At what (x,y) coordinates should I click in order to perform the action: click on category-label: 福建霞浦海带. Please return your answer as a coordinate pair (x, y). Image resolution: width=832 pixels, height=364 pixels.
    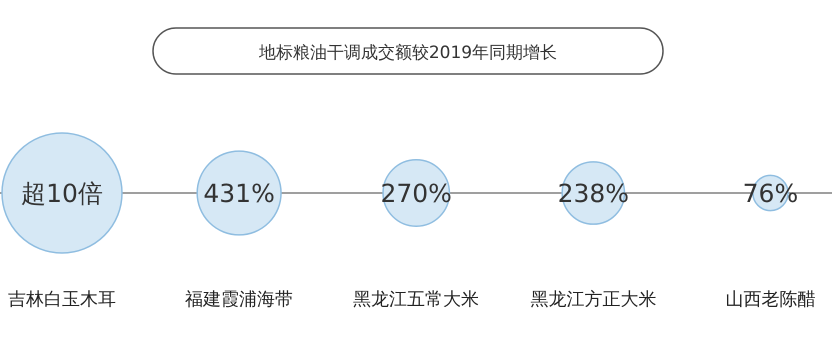
    Looking at the image, I should click on (239, 299).